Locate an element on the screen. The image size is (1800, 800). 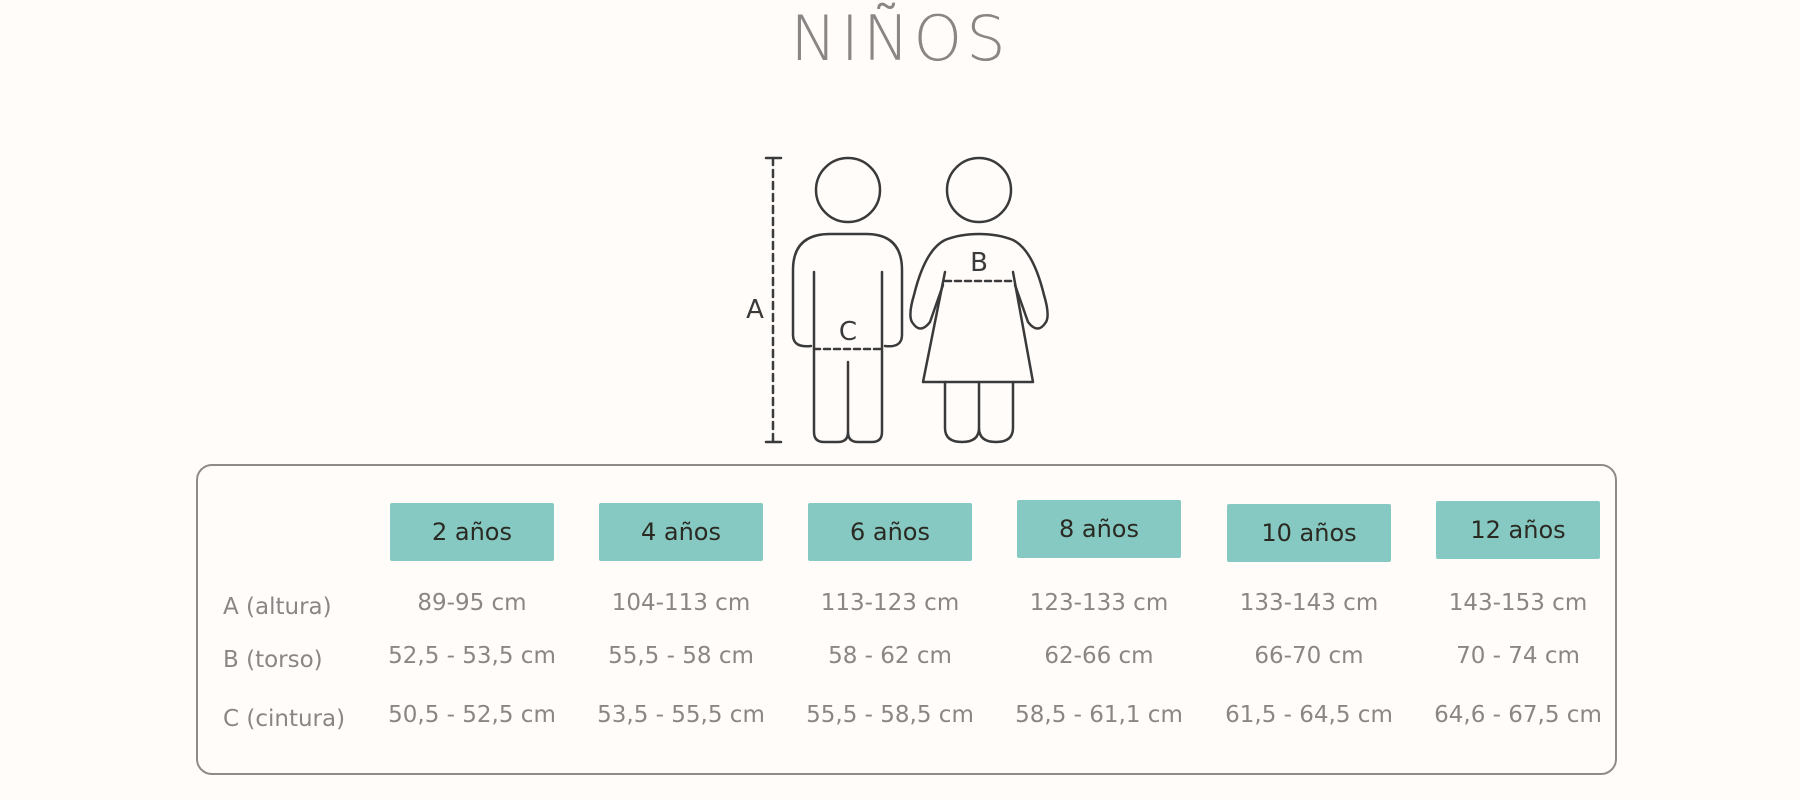
table-cell: 66-70 cm is located at coordinates (1309, 656).